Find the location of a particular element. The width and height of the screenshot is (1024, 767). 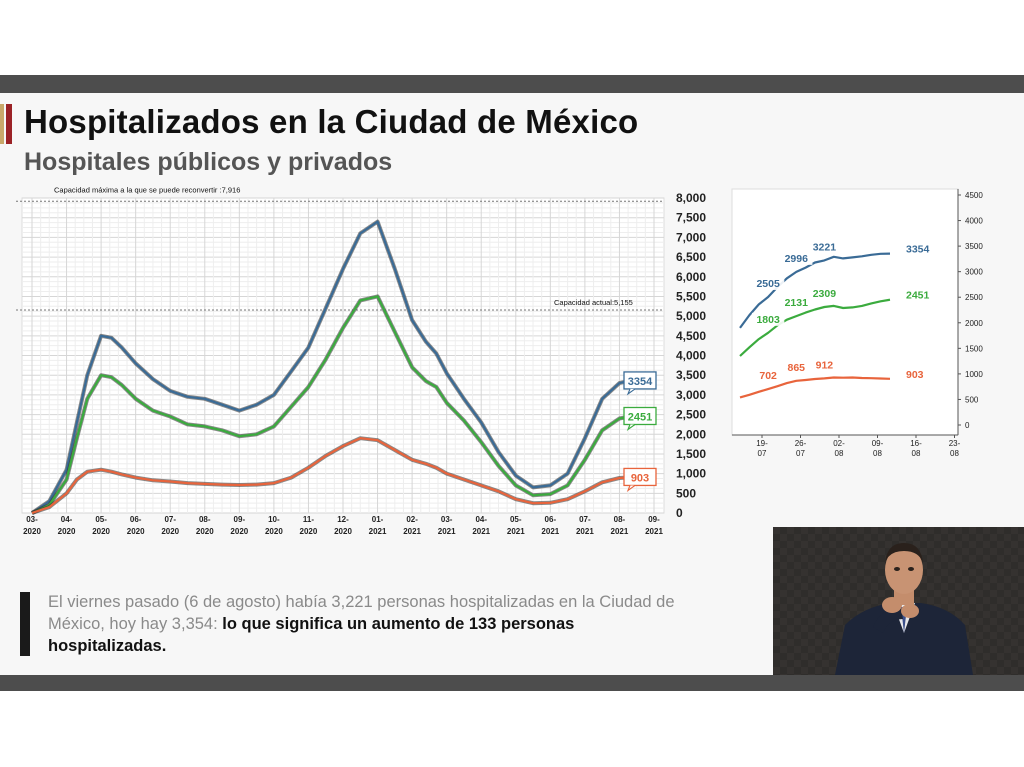

x-tick-label-month: 11- is located at coordinates (308, 519).